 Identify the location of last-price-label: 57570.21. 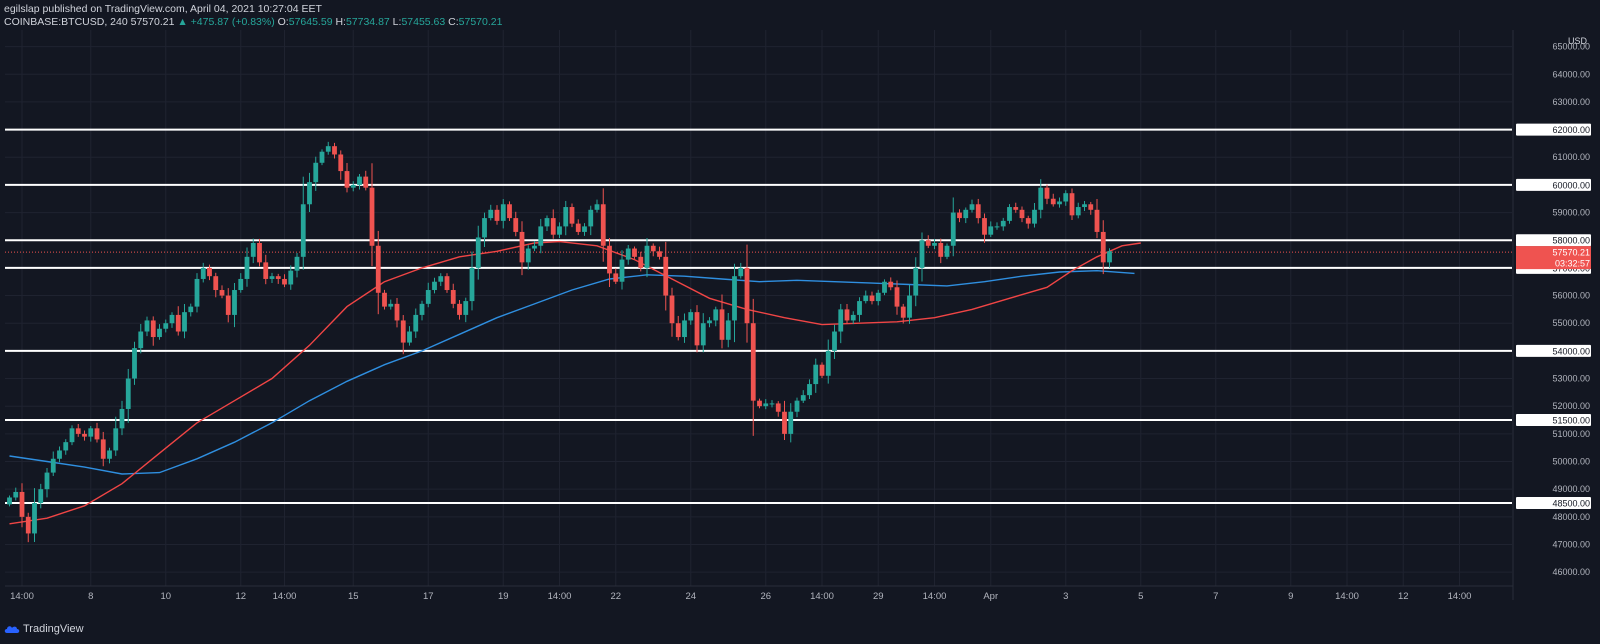
(1571, 253).